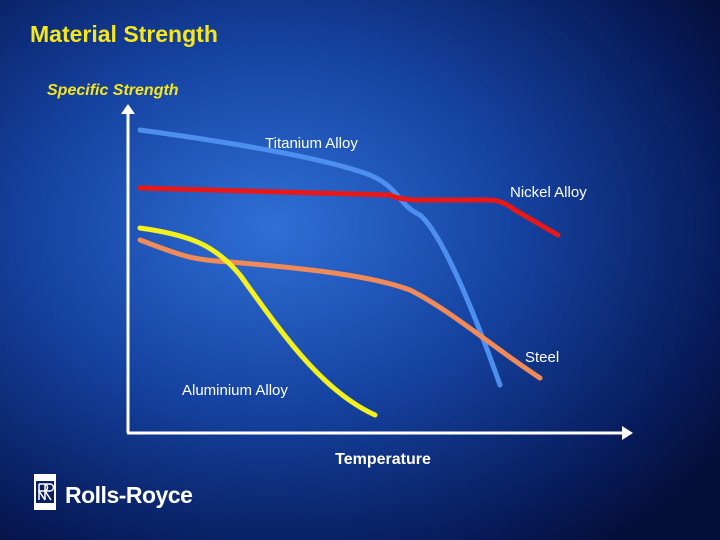 Image resolution: width=720 pixels, height=540 pixels. Describe the element at coordinates (128, 495) in the screenshot. I see `logo-text: Rolls-Royce` at that location.